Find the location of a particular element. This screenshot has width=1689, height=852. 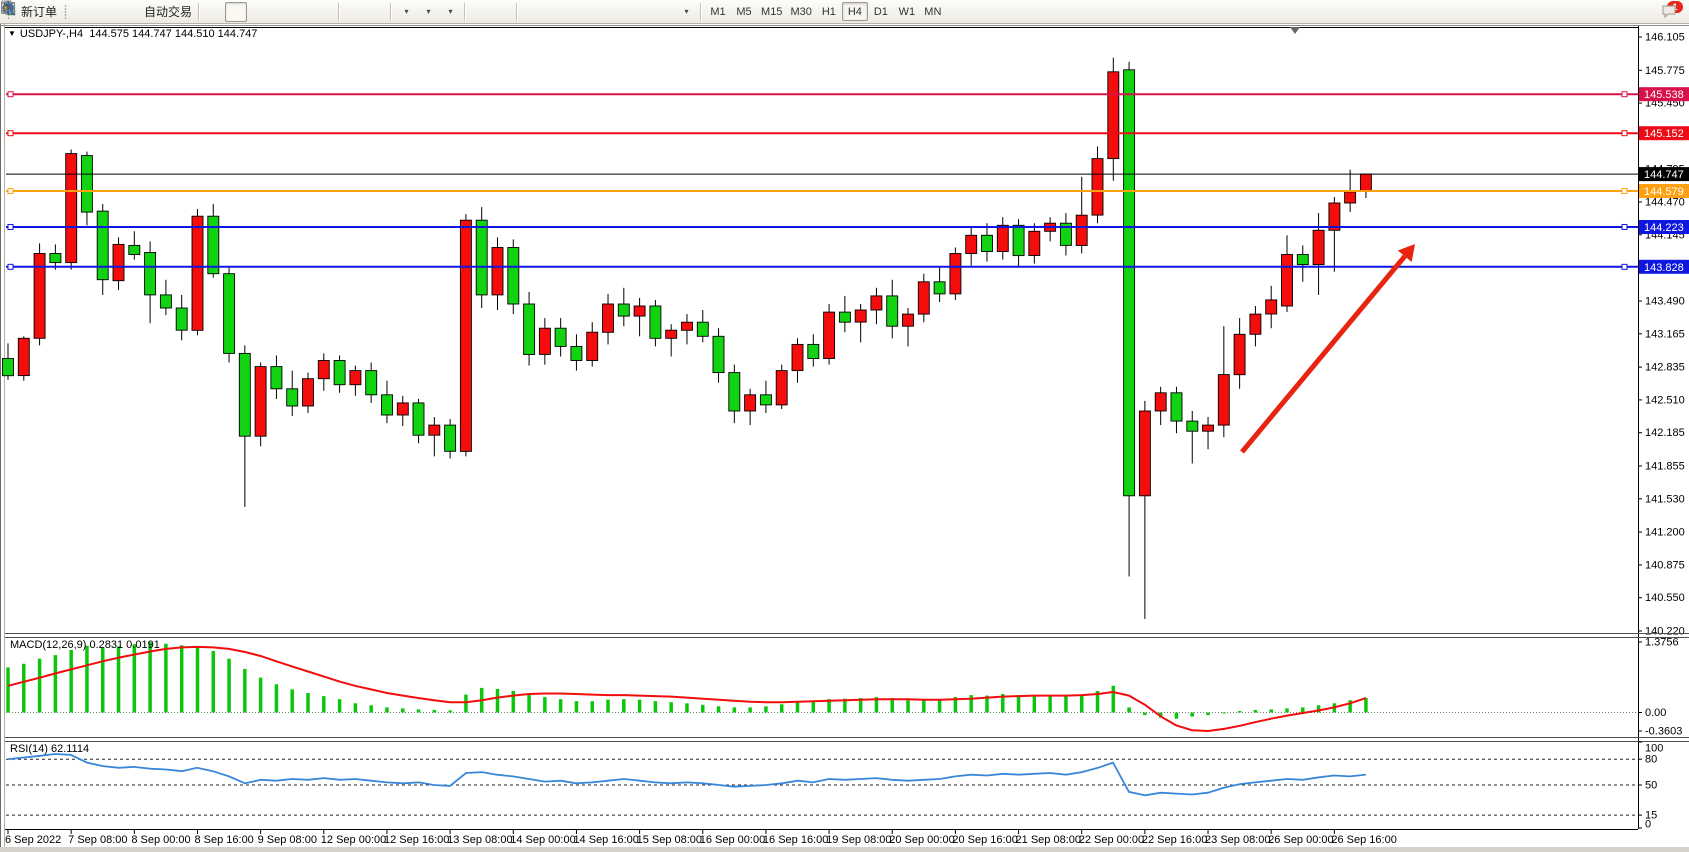

svg-text: 143.828 is located at coordinates (1664, 268).